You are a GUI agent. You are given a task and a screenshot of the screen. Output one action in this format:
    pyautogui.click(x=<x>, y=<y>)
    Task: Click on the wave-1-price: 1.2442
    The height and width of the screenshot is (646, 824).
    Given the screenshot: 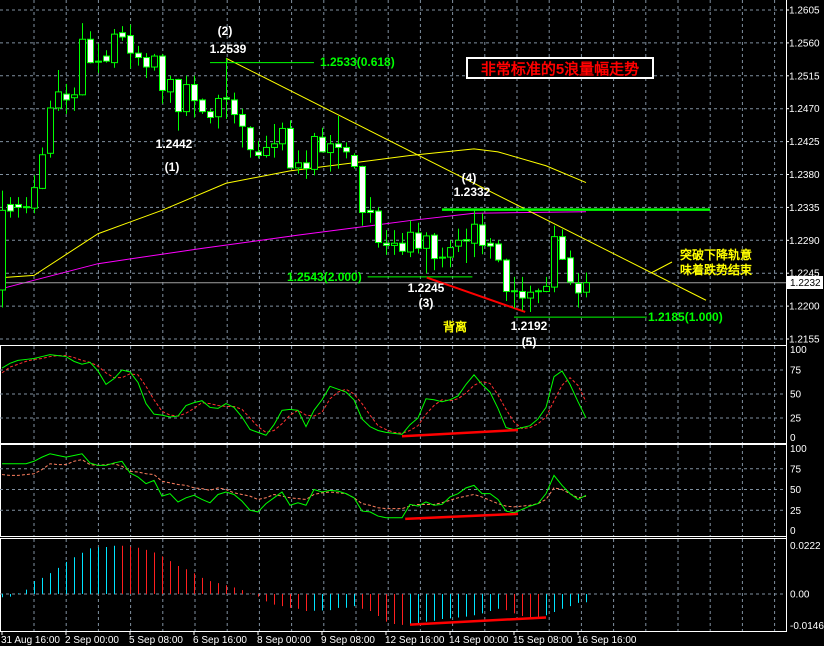 What is the action you would take?
    pyautogui.click(x=174, y=144)
    